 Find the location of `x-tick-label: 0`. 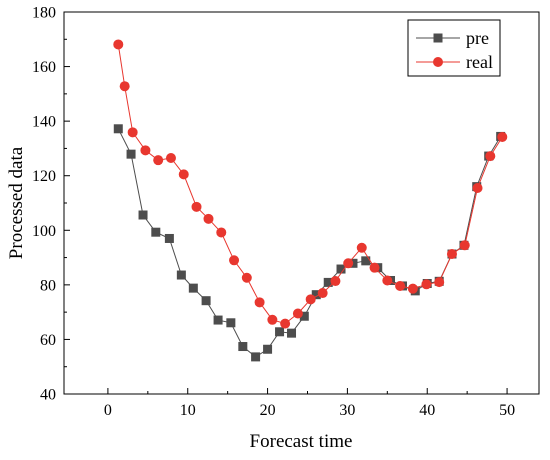

x-tick-label: 0 is located at coordinates (108, 410).